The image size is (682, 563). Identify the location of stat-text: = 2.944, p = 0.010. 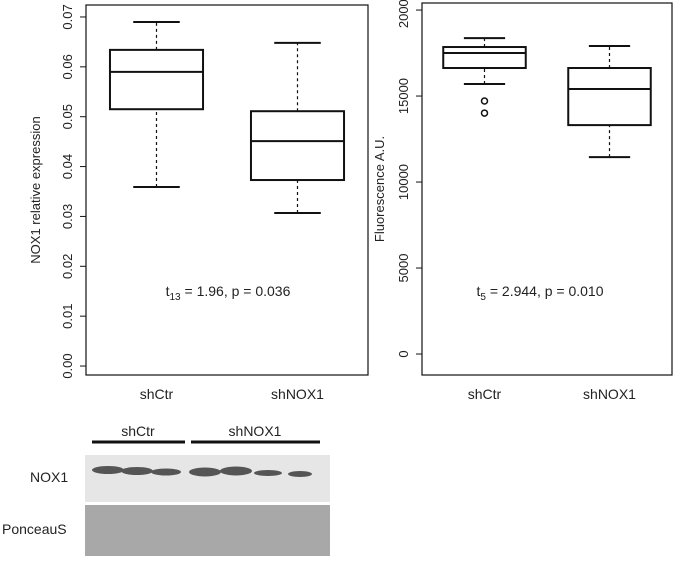
(545, 291).